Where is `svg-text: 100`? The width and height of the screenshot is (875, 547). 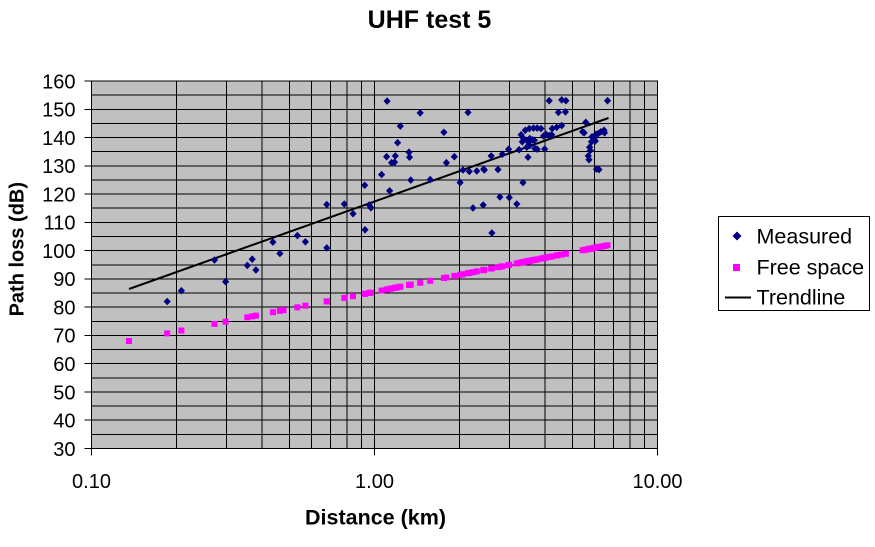
svg-text: 100 is located at coordinates (58, 252).